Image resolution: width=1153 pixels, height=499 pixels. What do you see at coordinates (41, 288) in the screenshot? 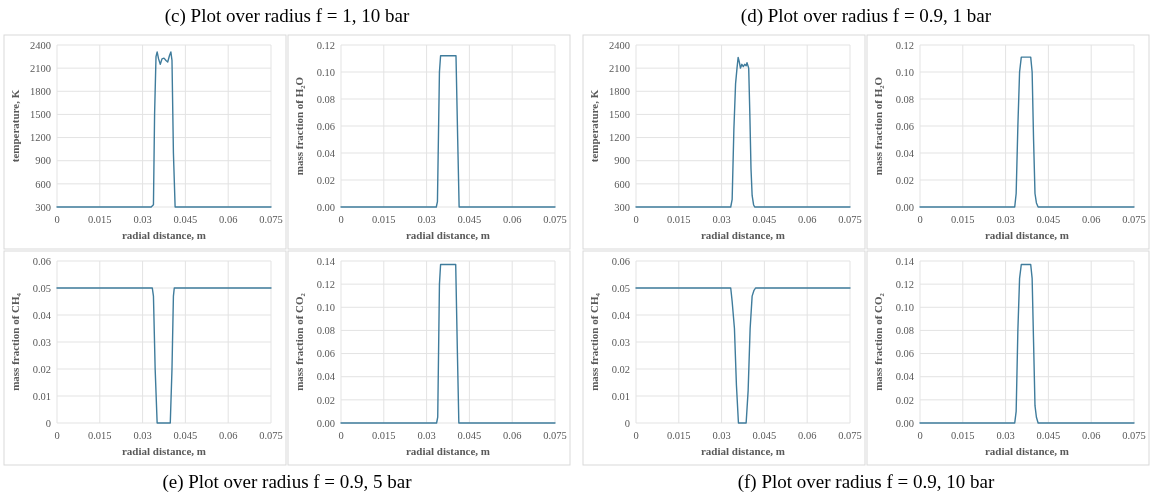
I see `y-tick-label: 0.05` at bounding box center [41, 288].